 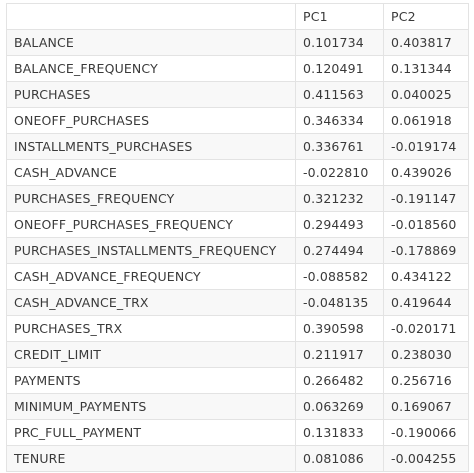 I want to click on header-cell-pc2: PC2, so click(x=426, y=16).